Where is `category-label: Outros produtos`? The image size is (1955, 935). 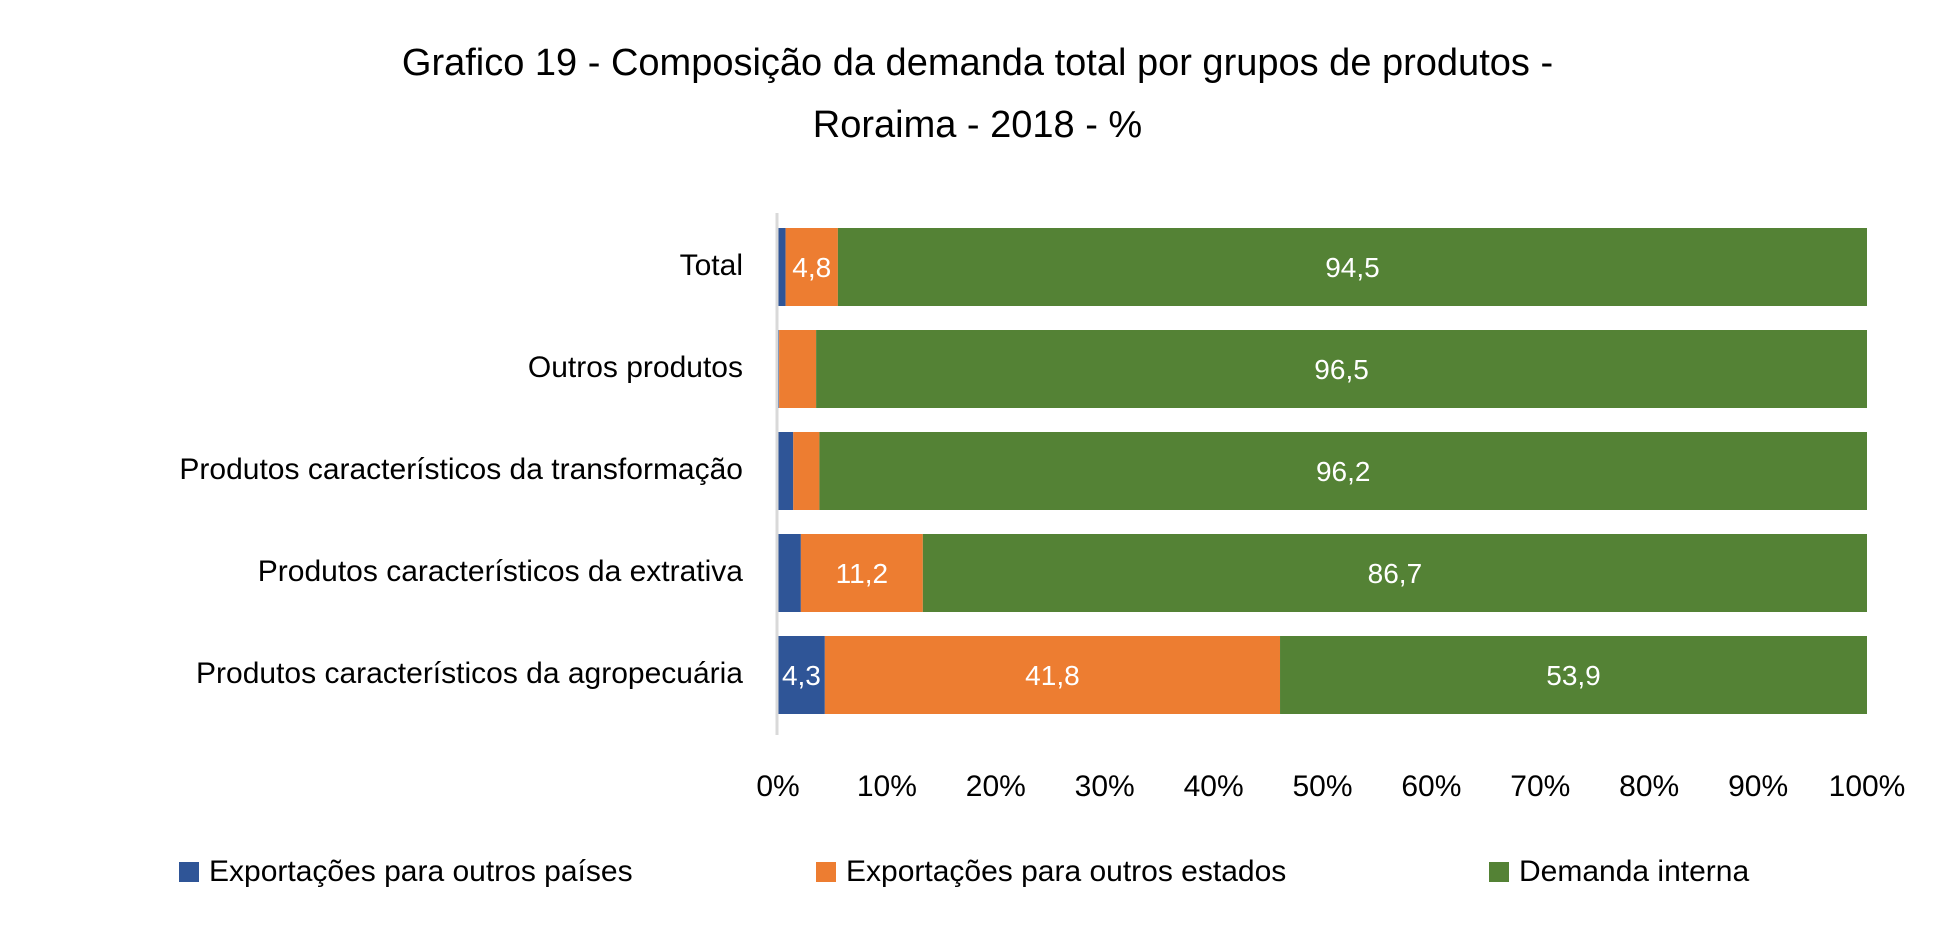
category-label: Outros produtos is located at coordinates (635, 367).